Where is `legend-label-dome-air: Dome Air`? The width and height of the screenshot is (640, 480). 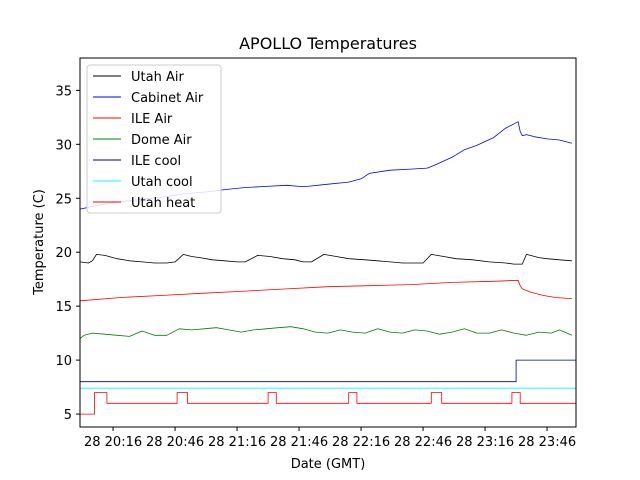
legend-label-dome-air: Dome Air is located at coordinates (161, 140).